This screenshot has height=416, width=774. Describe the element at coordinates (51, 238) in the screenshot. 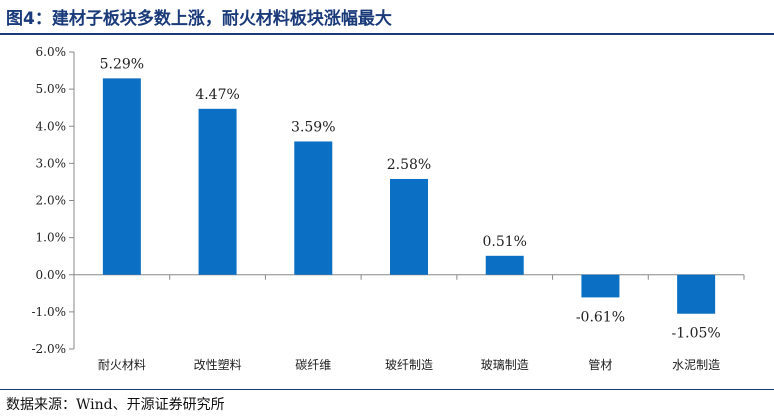

I see `y-tick-label: 1.0%` at that location.